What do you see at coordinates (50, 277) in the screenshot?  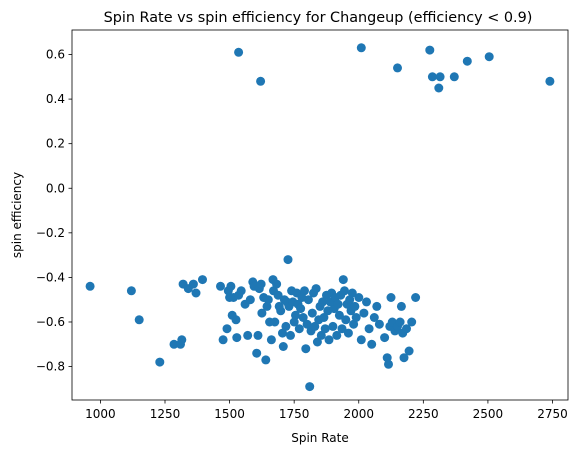 I see `y-tick-label: −0.4` at bounding box center [50, 277].